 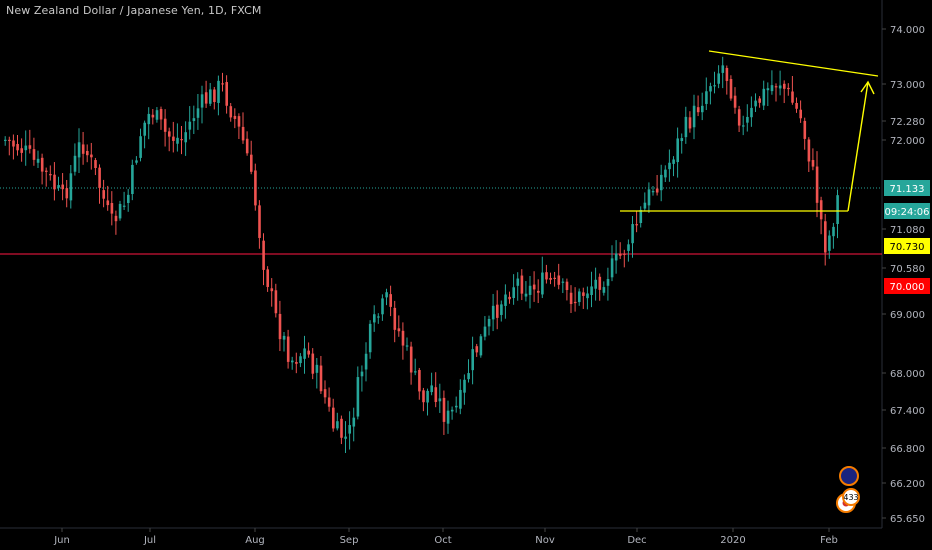 What do you see at coordinates (255, 540) in the screenshot?
I see `x-tick-label: Aug` at bounding box center [255, 540].